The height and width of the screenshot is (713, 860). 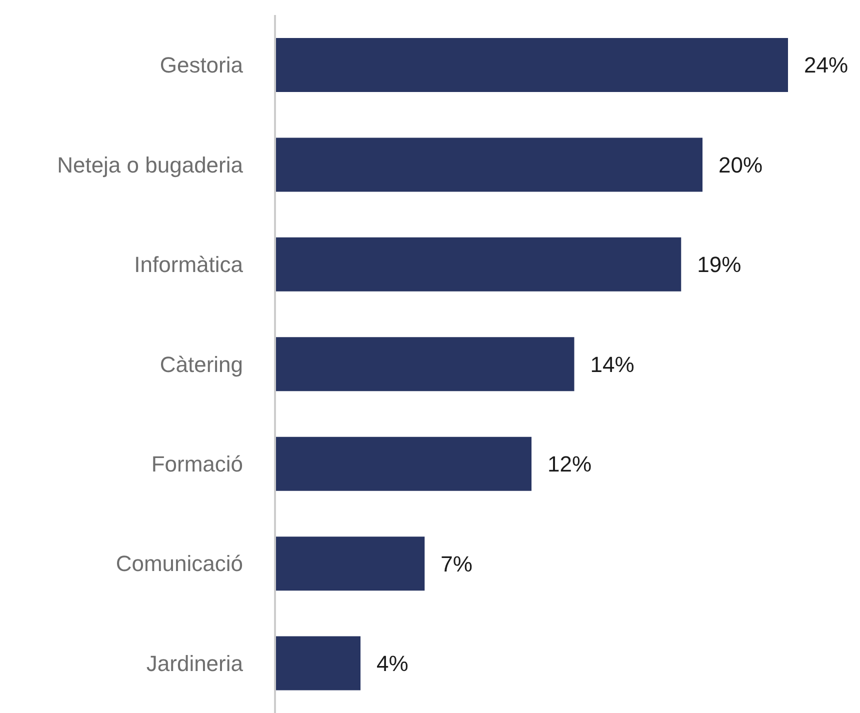 What do you see at coordinates (150, 165) in the screenshot?
I see `y-tick-label: Neteja o bugaderia` at bounding box center [150, 165].